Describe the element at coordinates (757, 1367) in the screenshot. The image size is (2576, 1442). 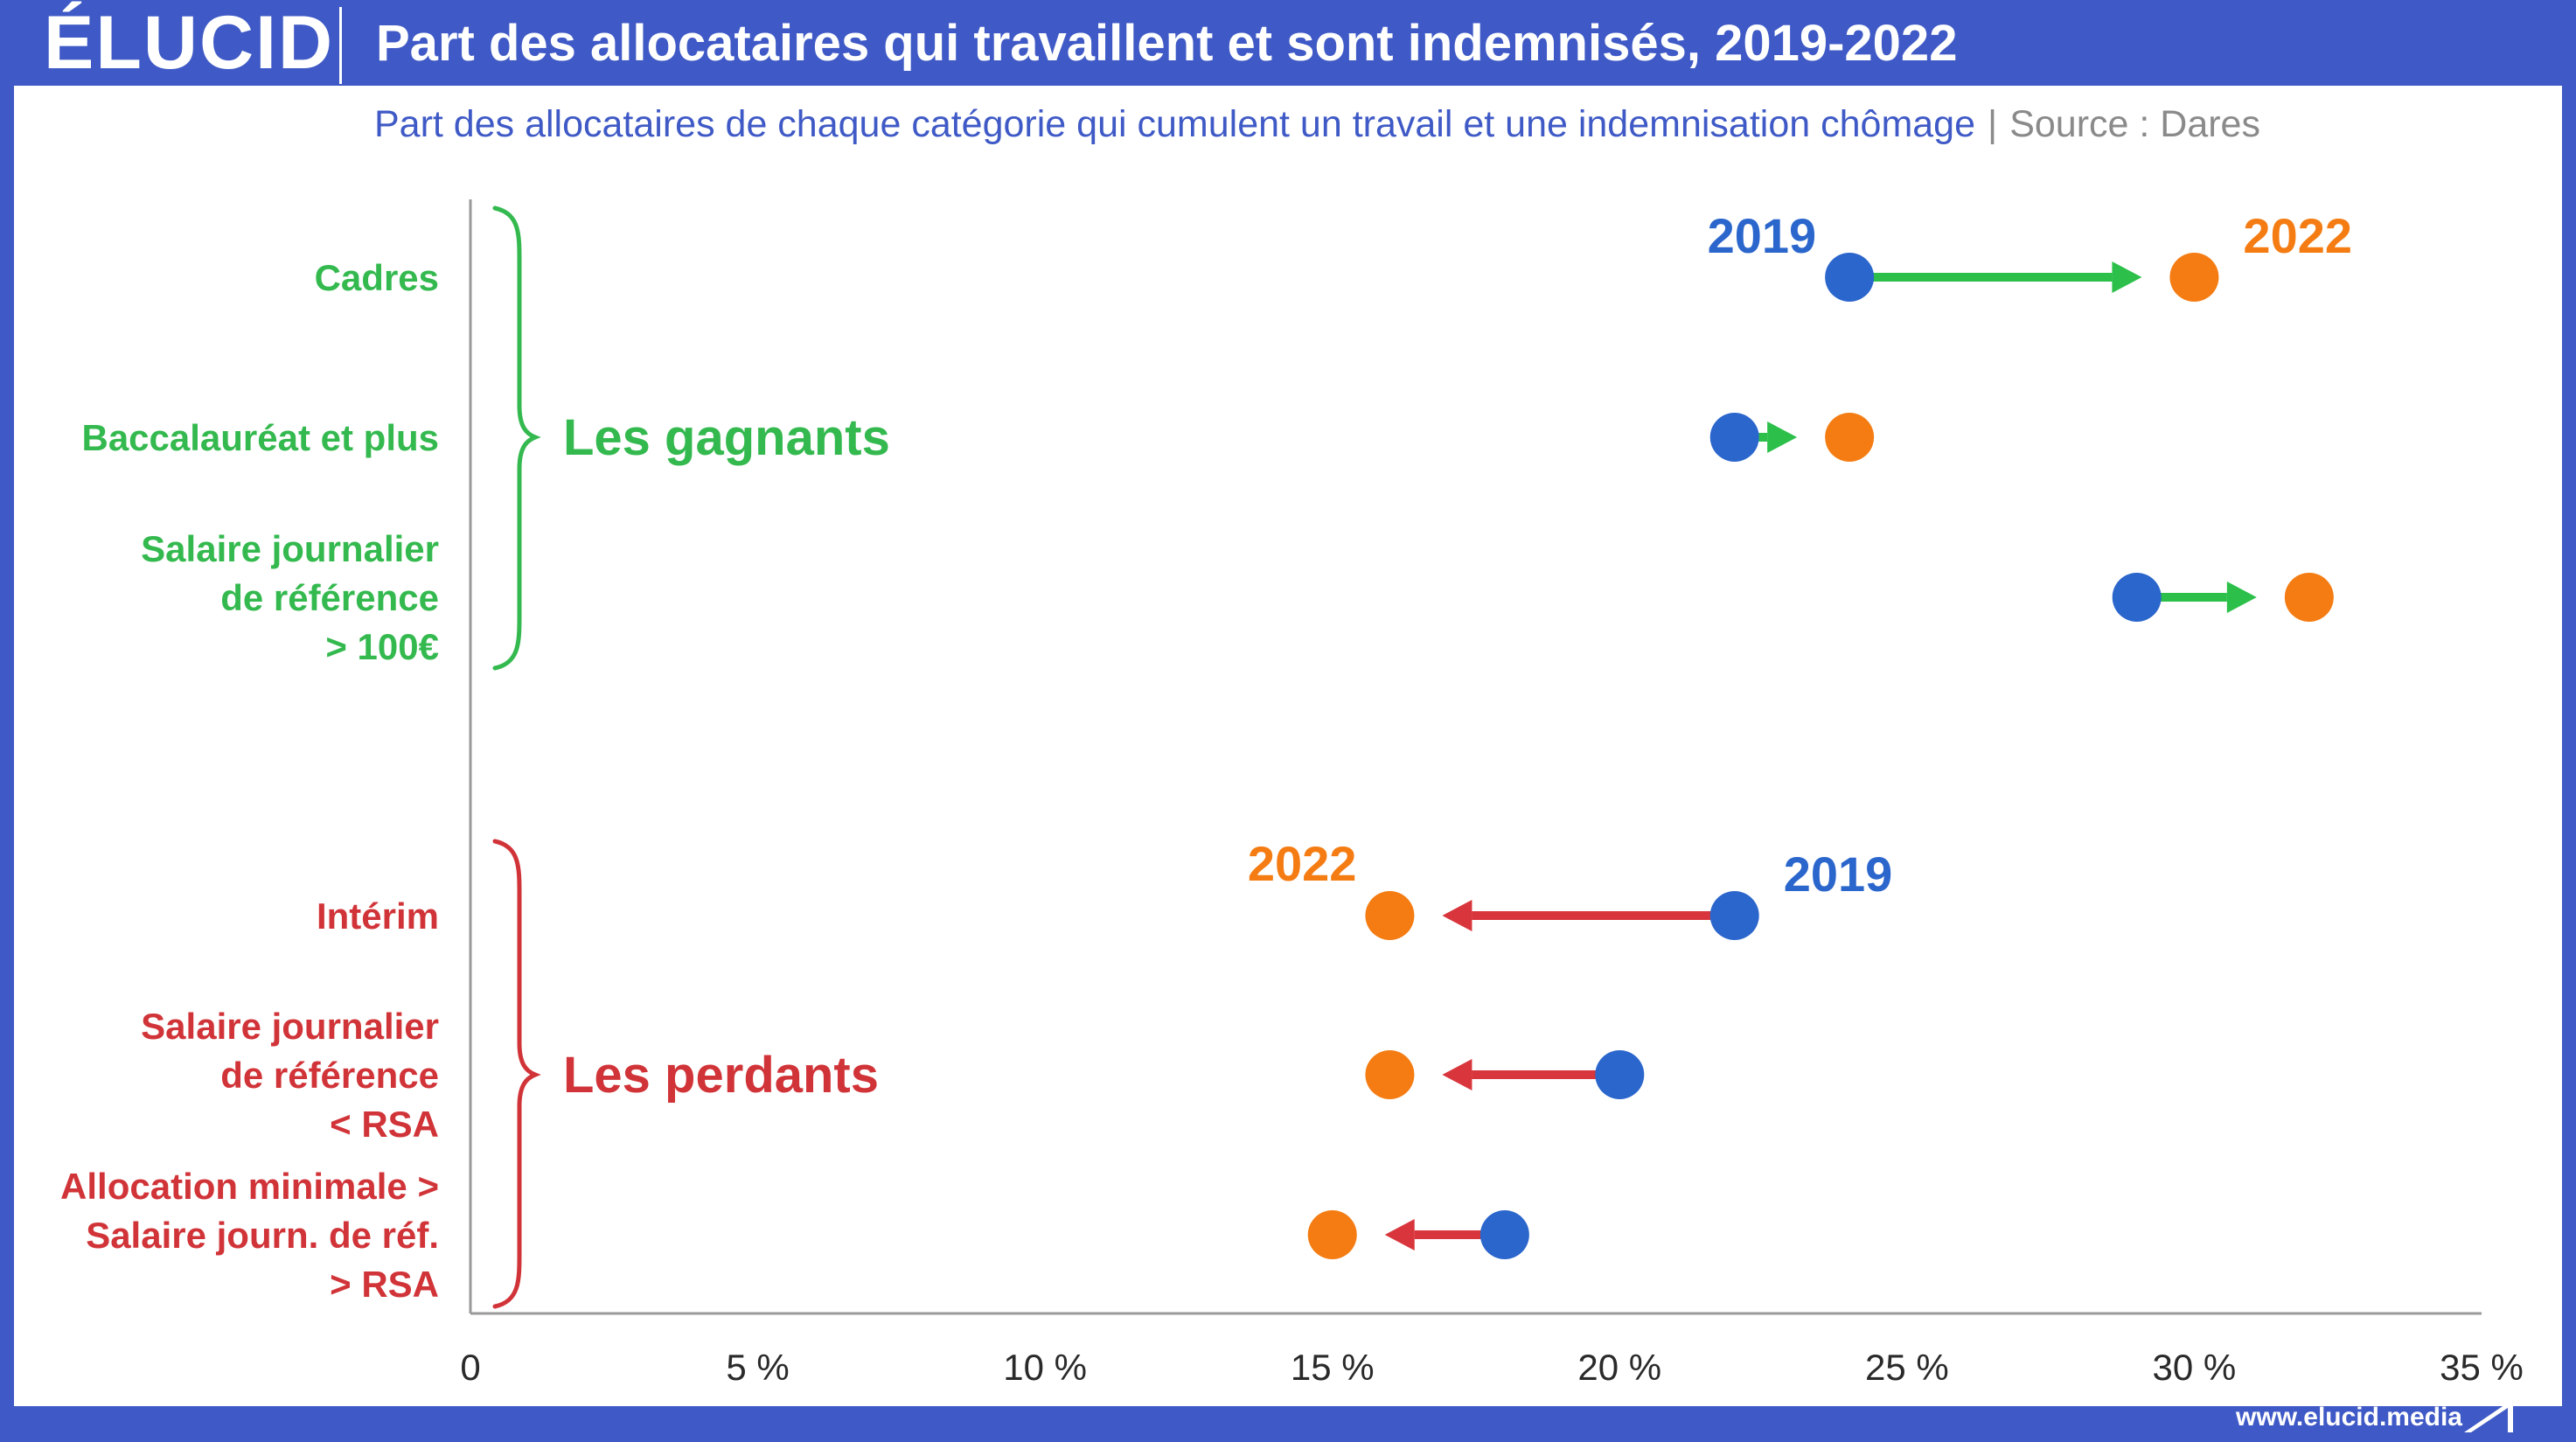
I see `x-tick-label: 5 %` at that location.